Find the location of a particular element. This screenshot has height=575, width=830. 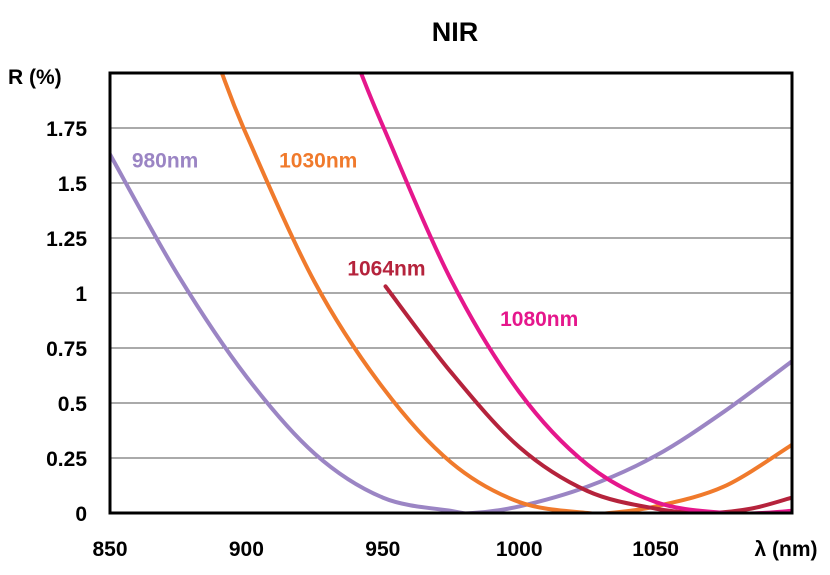

y-tick-labels: 0 0.25 0.5 0.75 1 1.25 1.5 1.75 is located at coordinates (66, 322).